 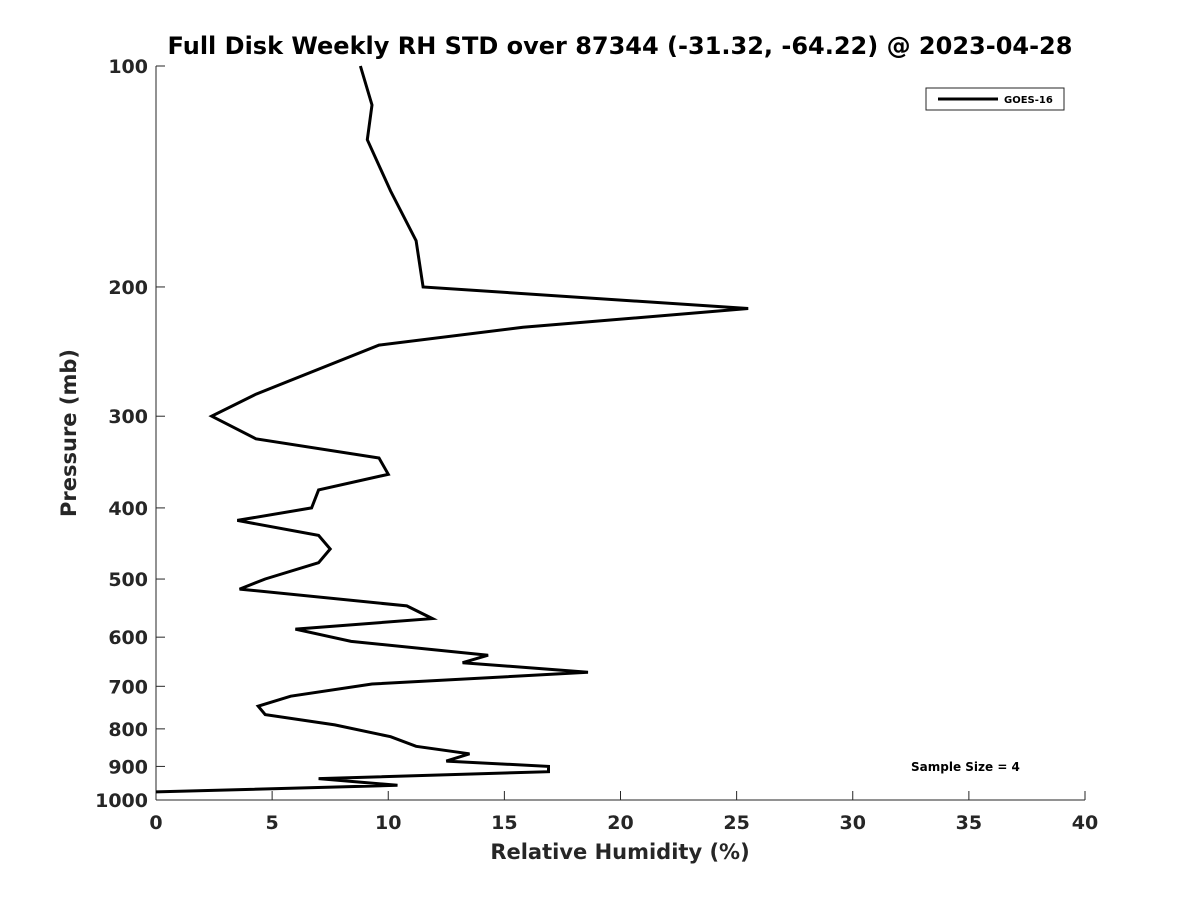 I want to click on x-ticks: 0 5 10 15 20 25 30 35 40, so click(x=623, y=812).